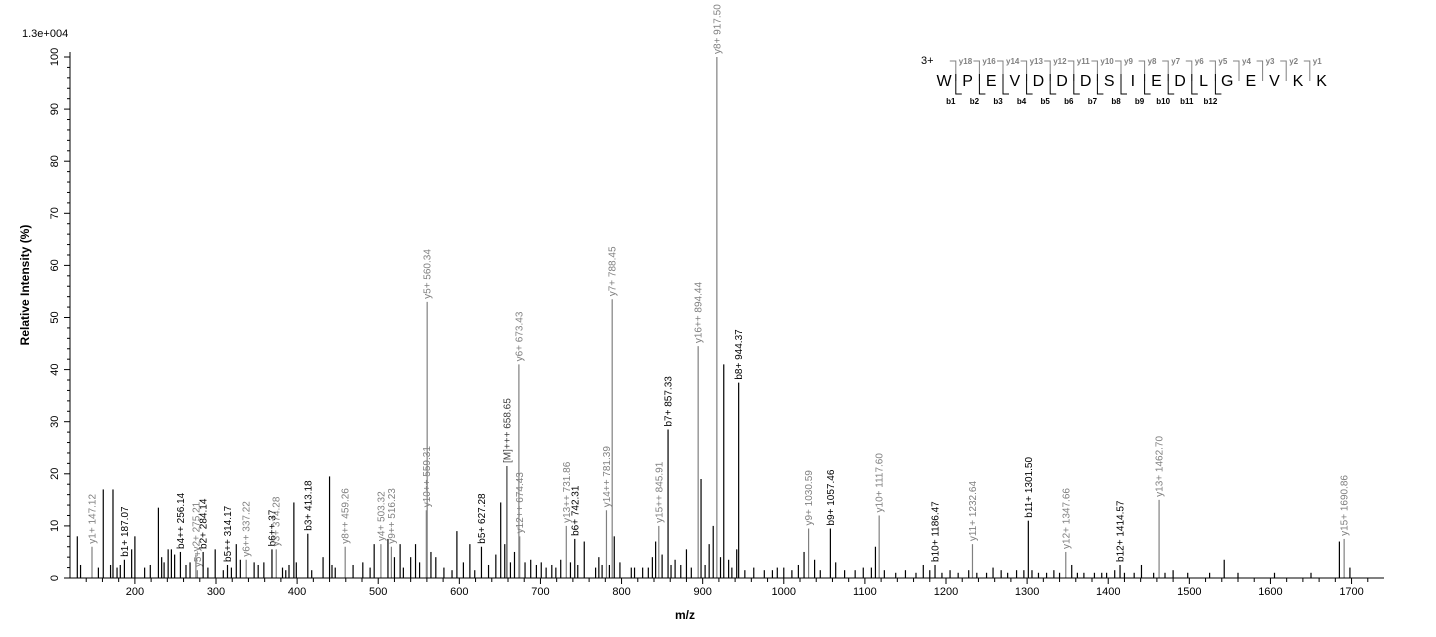 The width and height of the screenshot is (1436, 637). I want to click on x-tick-label: 1100, so click(865, 592).